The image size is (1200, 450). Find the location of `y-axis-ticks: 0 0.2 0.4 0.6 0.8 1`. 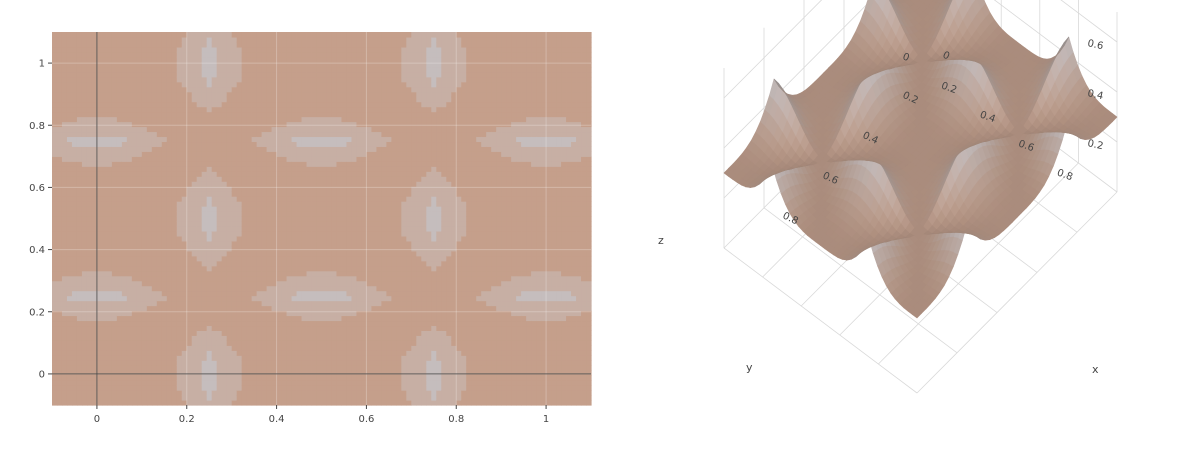

y-axis-ticks: 0 0.2 0.4 0.6 0.8 1 is located at coordinates (40, 219).